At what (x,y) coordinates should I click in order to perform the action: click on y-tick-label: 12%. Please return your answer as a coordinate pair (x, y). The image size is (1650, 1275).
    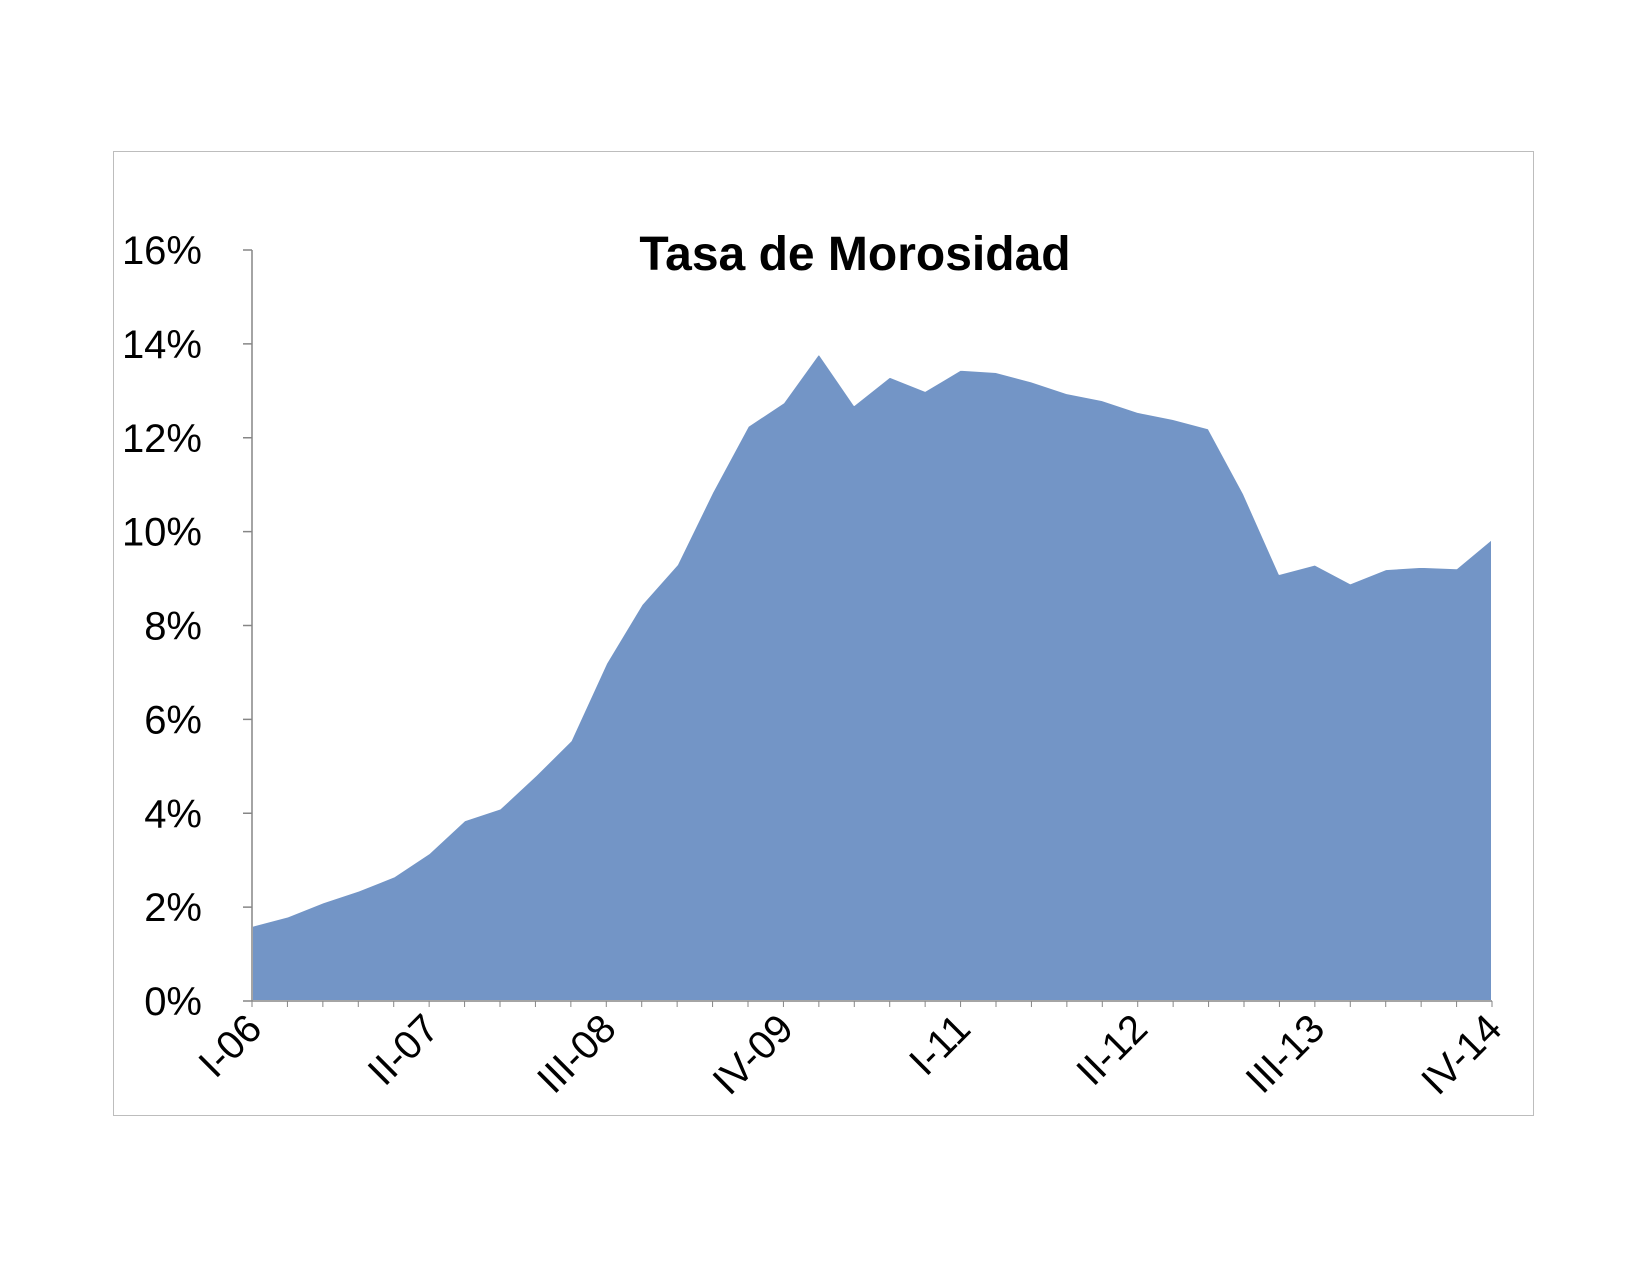
    Looking at the image, I should click on (162, 439).